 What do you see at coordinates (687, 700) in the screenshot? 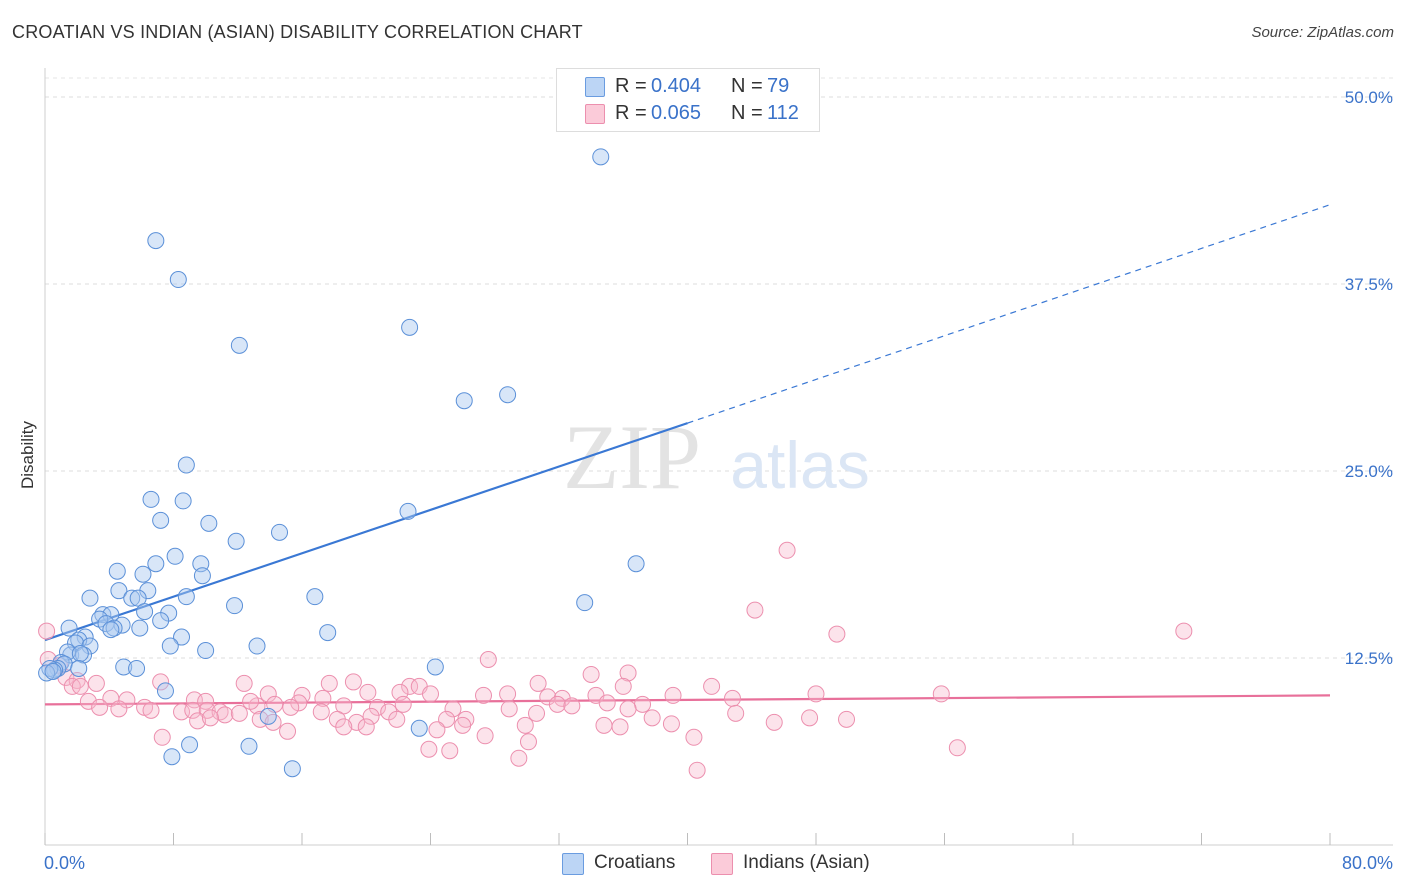
I see `indians-trend-line` at bounding box center [687, 700].